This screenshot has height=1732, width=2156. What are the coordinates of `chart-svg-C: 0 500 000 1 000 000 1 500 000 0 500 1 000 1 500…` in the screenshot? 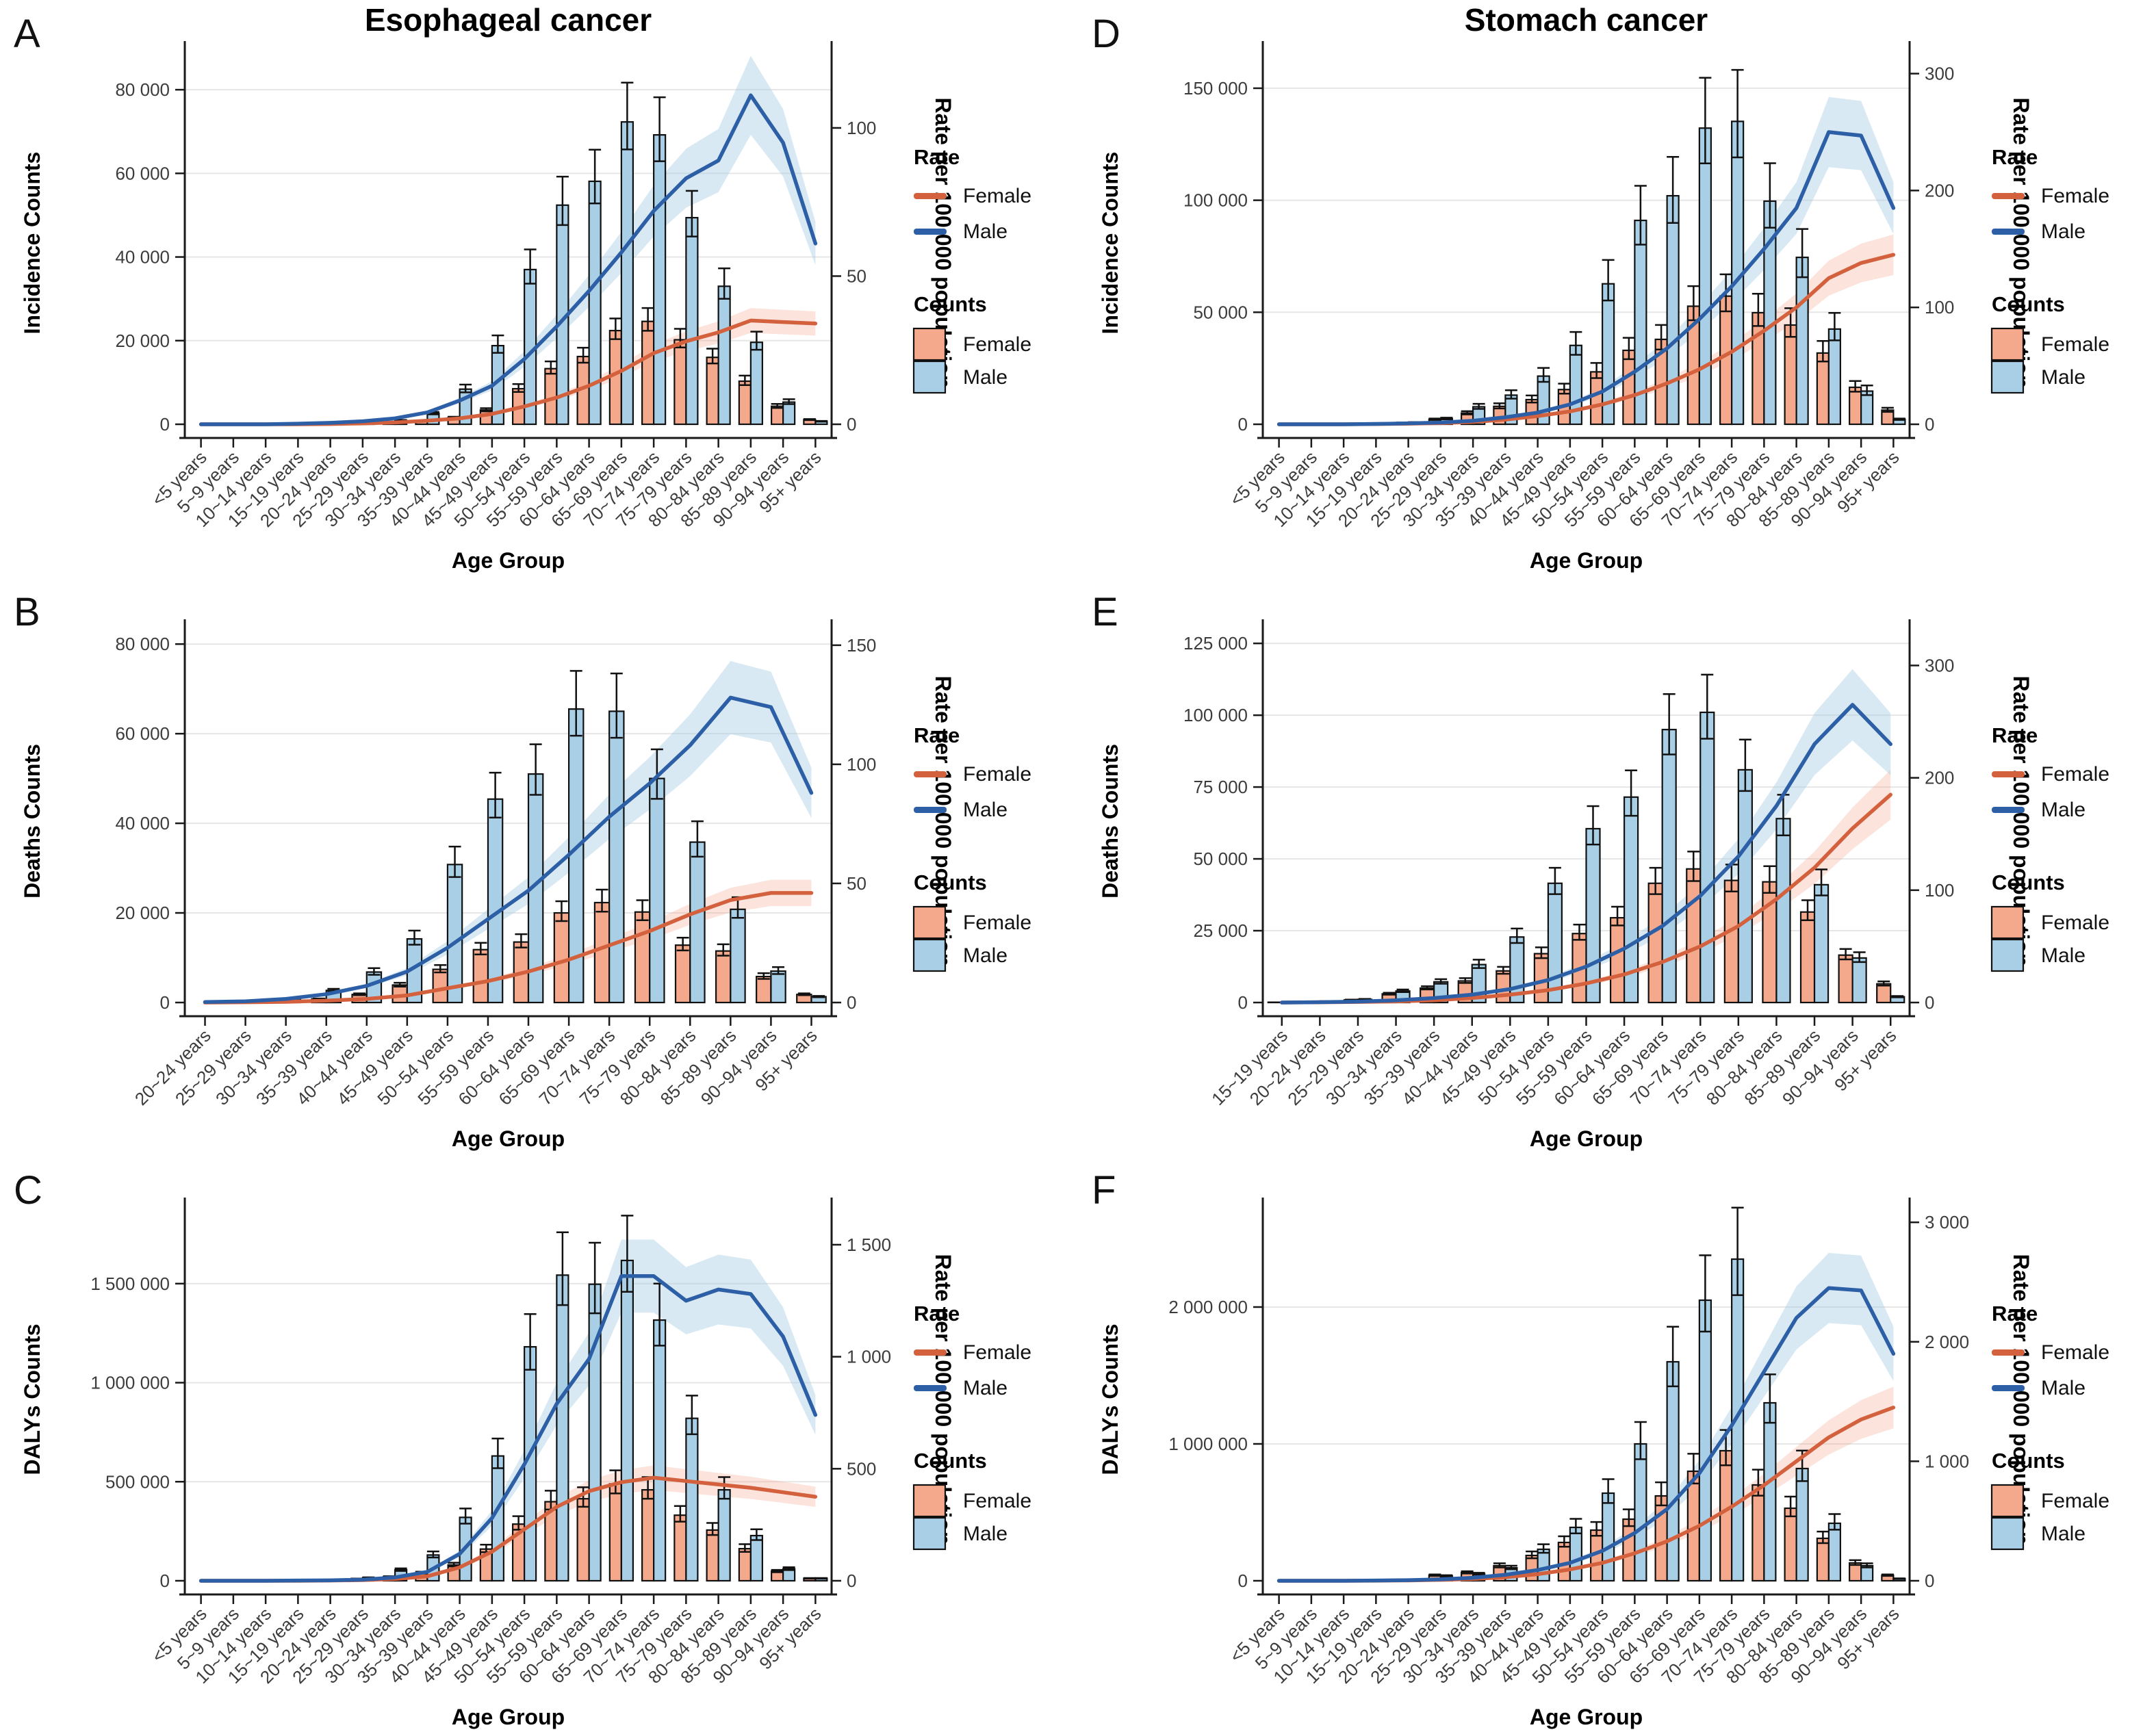 It's located at (525, 1463).